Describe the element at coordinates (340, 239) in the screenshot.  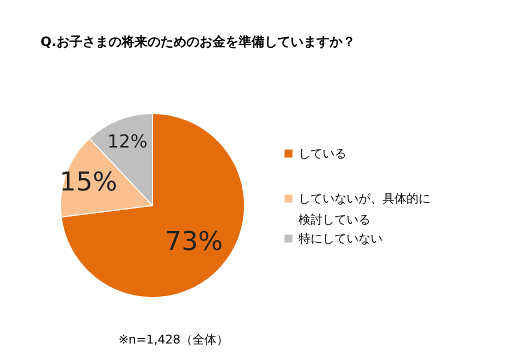
I see `legend-label: 特にしていない` at that location.